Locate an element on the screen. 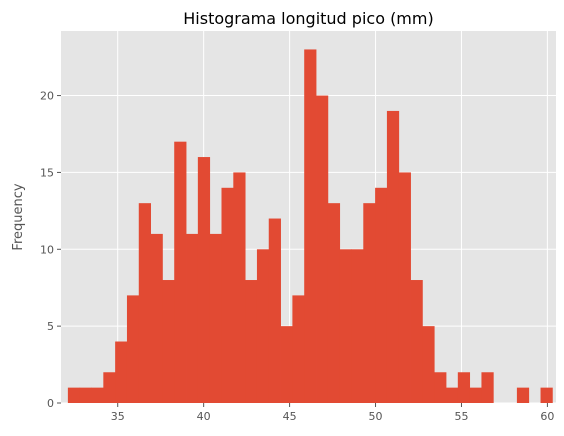 This screenshot has width=564, height=436. x-tick-label: 60 is located at coordinates (547, 416).